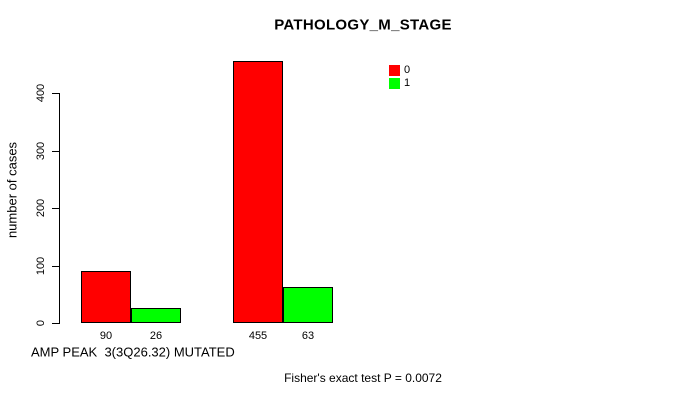 The height and width of the screenshot is (400, 690). What do you see at coordinates (41, 93) in the screenshot?
I see `y-axis-tick-label: 400` at bounding box center [41, 93].